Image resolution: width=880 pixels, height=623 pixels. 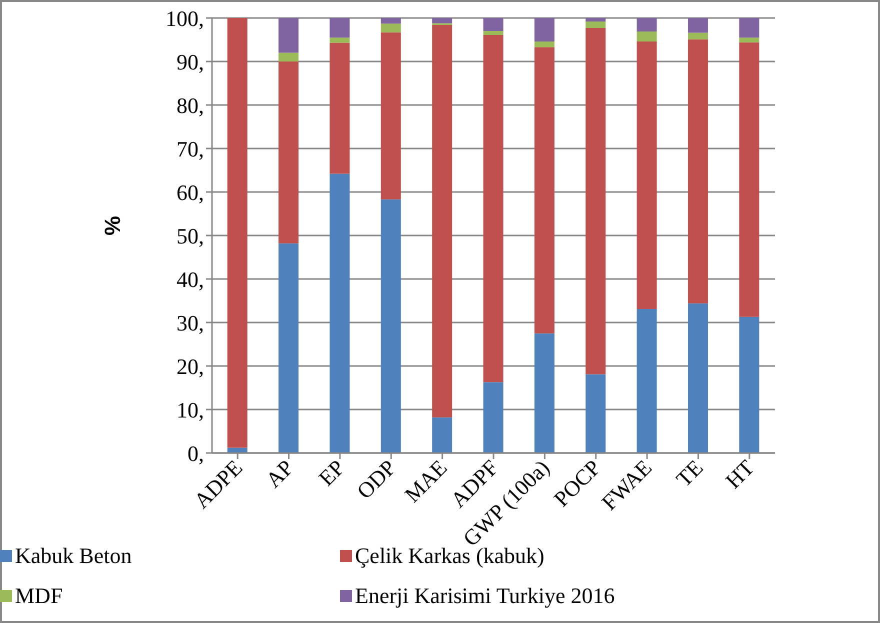 What do you see at coordinates (740, 474) in the screenshot?
I see `x-tick-label: HT` at bounding box center [740, 474].